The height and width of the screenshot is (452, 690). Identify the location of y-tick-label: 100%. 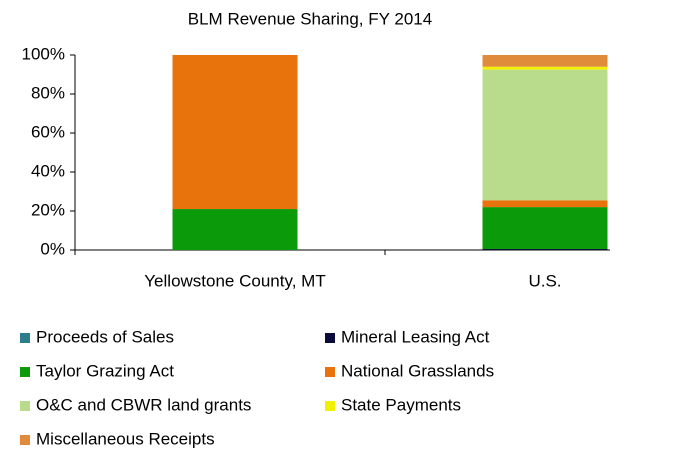
(43, 53).